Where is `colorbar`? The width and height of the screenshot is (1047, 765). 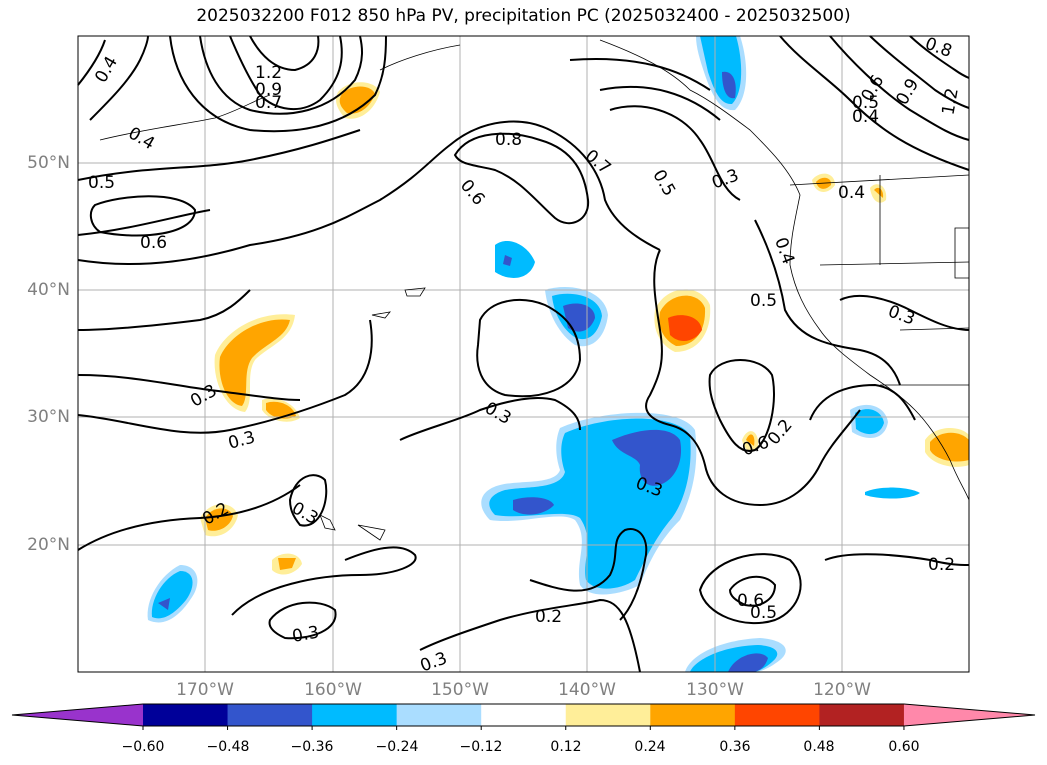
colorbar is located at coordinates (523, 716).